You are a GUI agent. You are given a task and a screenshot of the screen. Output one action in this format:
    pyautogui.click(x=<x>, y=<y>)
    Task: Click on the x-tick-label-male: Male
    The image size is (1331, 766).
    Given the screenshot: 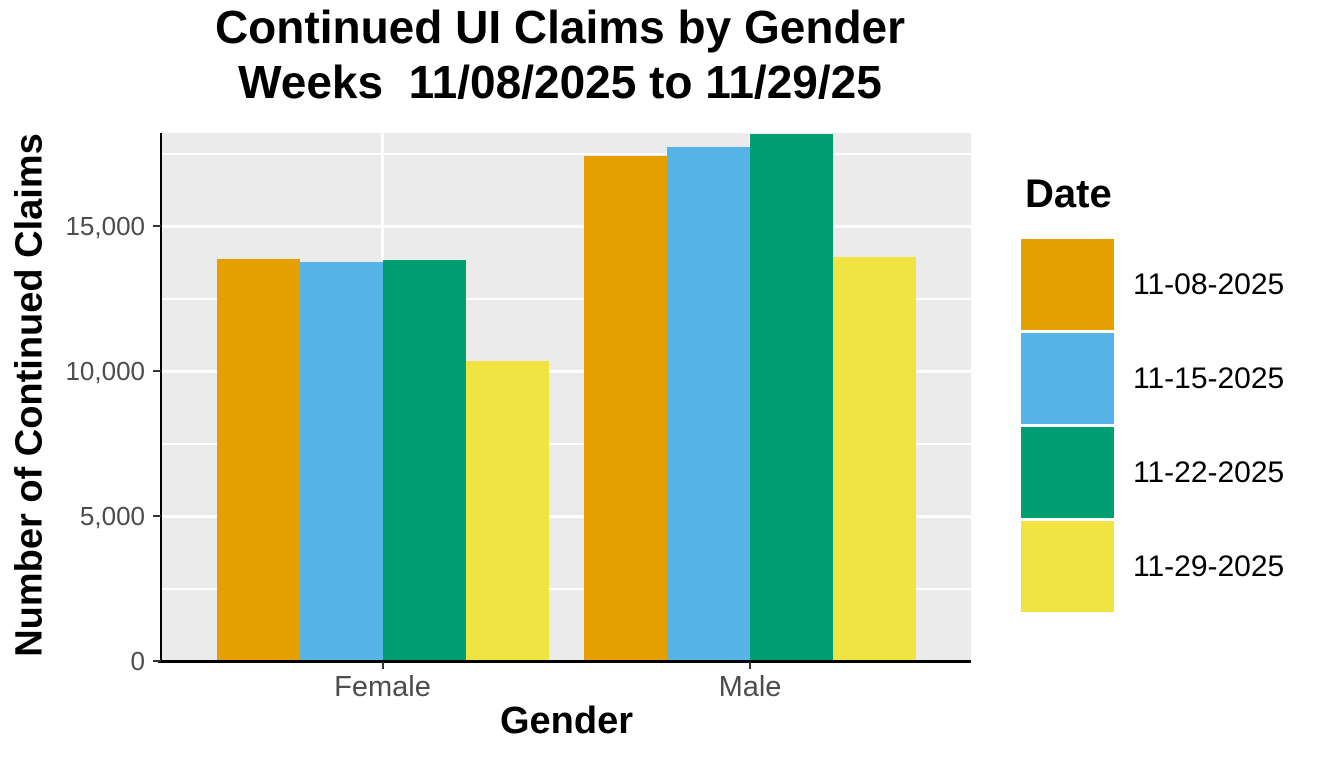 What is the action you would take?
    pyautogui.click(x=750, y=687)
    